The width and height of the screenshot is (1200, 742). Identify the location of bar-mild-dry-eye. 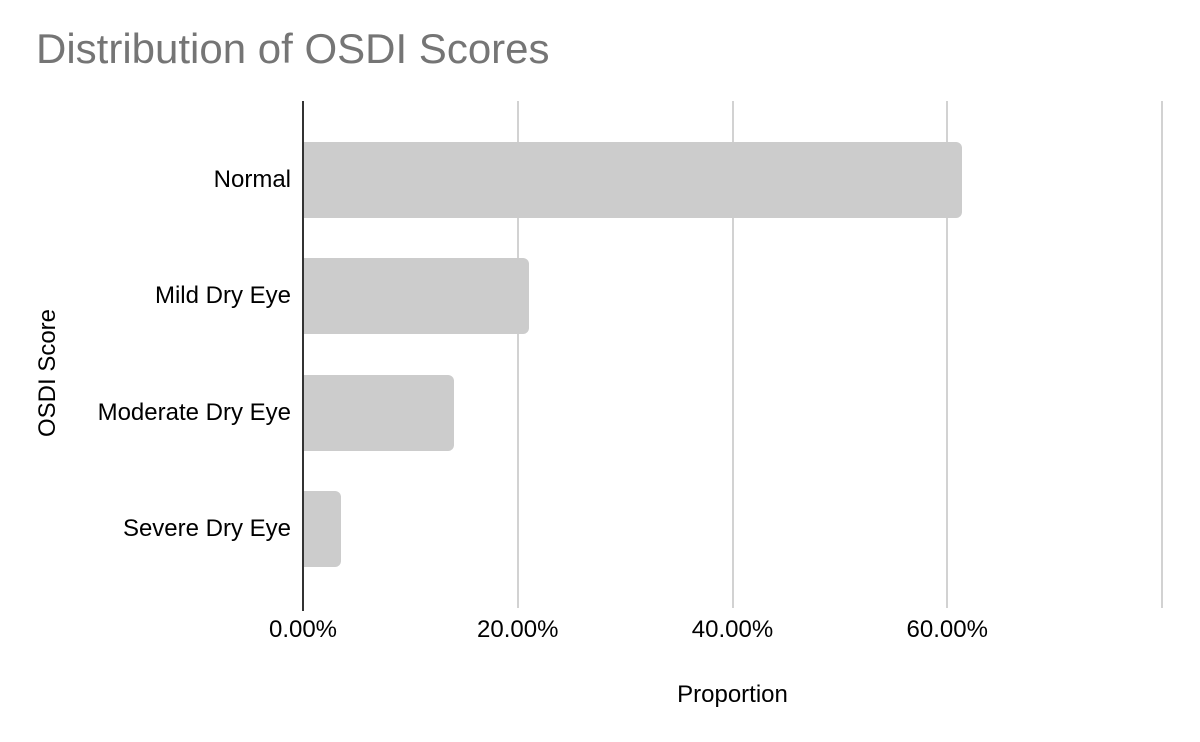
(416, 296).